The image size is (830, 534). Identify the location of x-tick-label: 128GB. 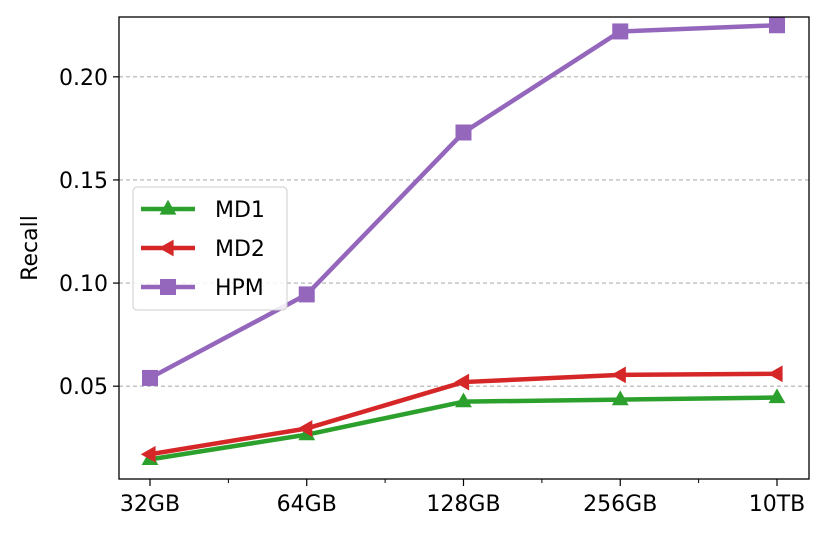
(463, 504).